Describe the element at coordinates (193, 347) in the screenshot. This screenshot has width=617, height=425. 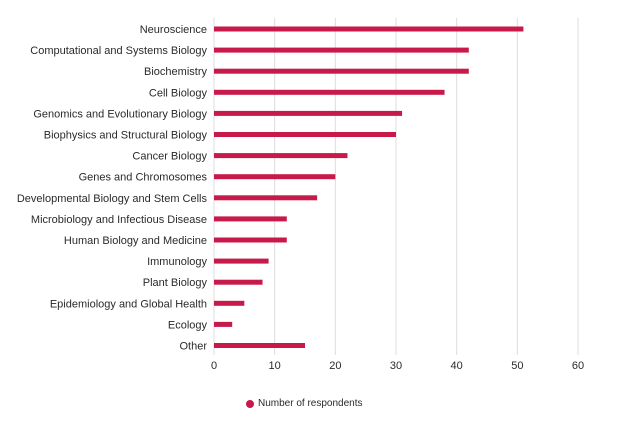
I see `category-label: Other` at that location.